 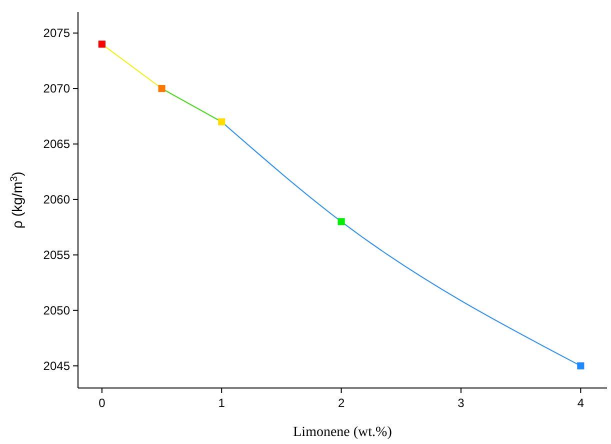 I want to click on x-axis-title: Limonene (wt.%), so click(x=342, y=432).